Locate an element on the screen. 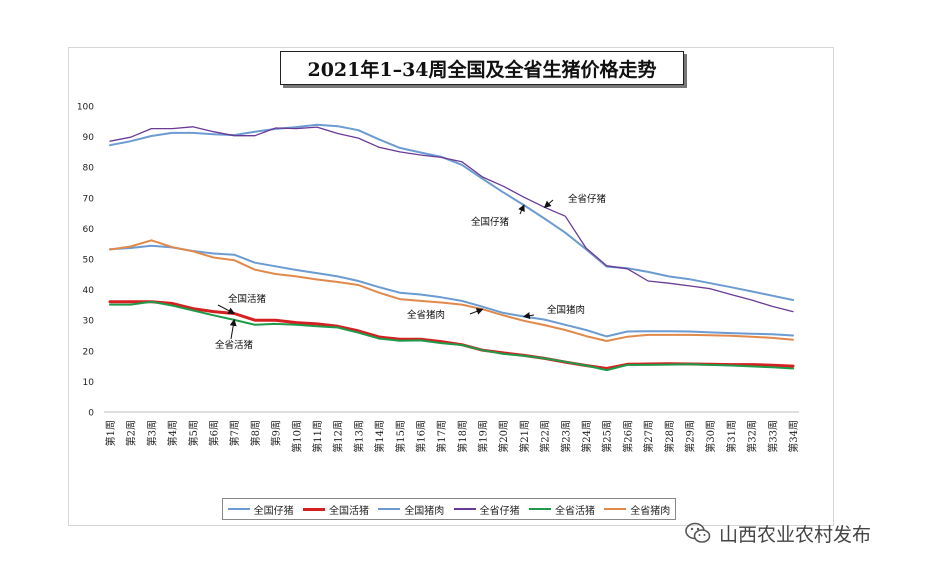 The image size is (936, 573). y-tick-label: 50 is located at coordinates (89, 261).